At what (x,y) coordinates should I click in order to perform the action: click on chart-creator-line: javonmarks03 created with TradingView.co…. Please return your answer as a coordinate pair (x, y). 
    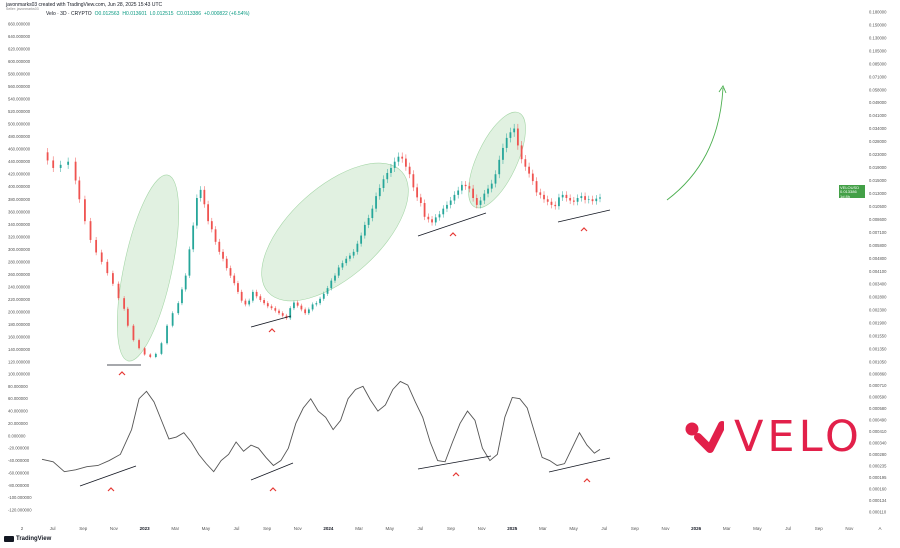
    Looking at the image, I should click on (84, 5).